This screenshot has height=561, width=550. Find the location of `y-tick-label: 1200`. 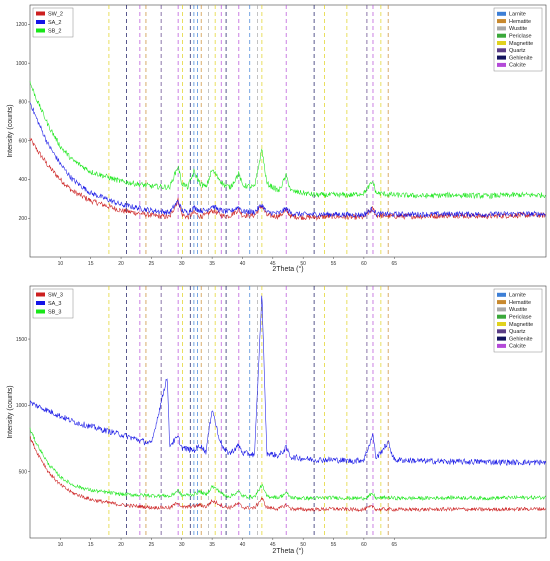

y-tick-label: 1200 is located at coordinates (21, 25).